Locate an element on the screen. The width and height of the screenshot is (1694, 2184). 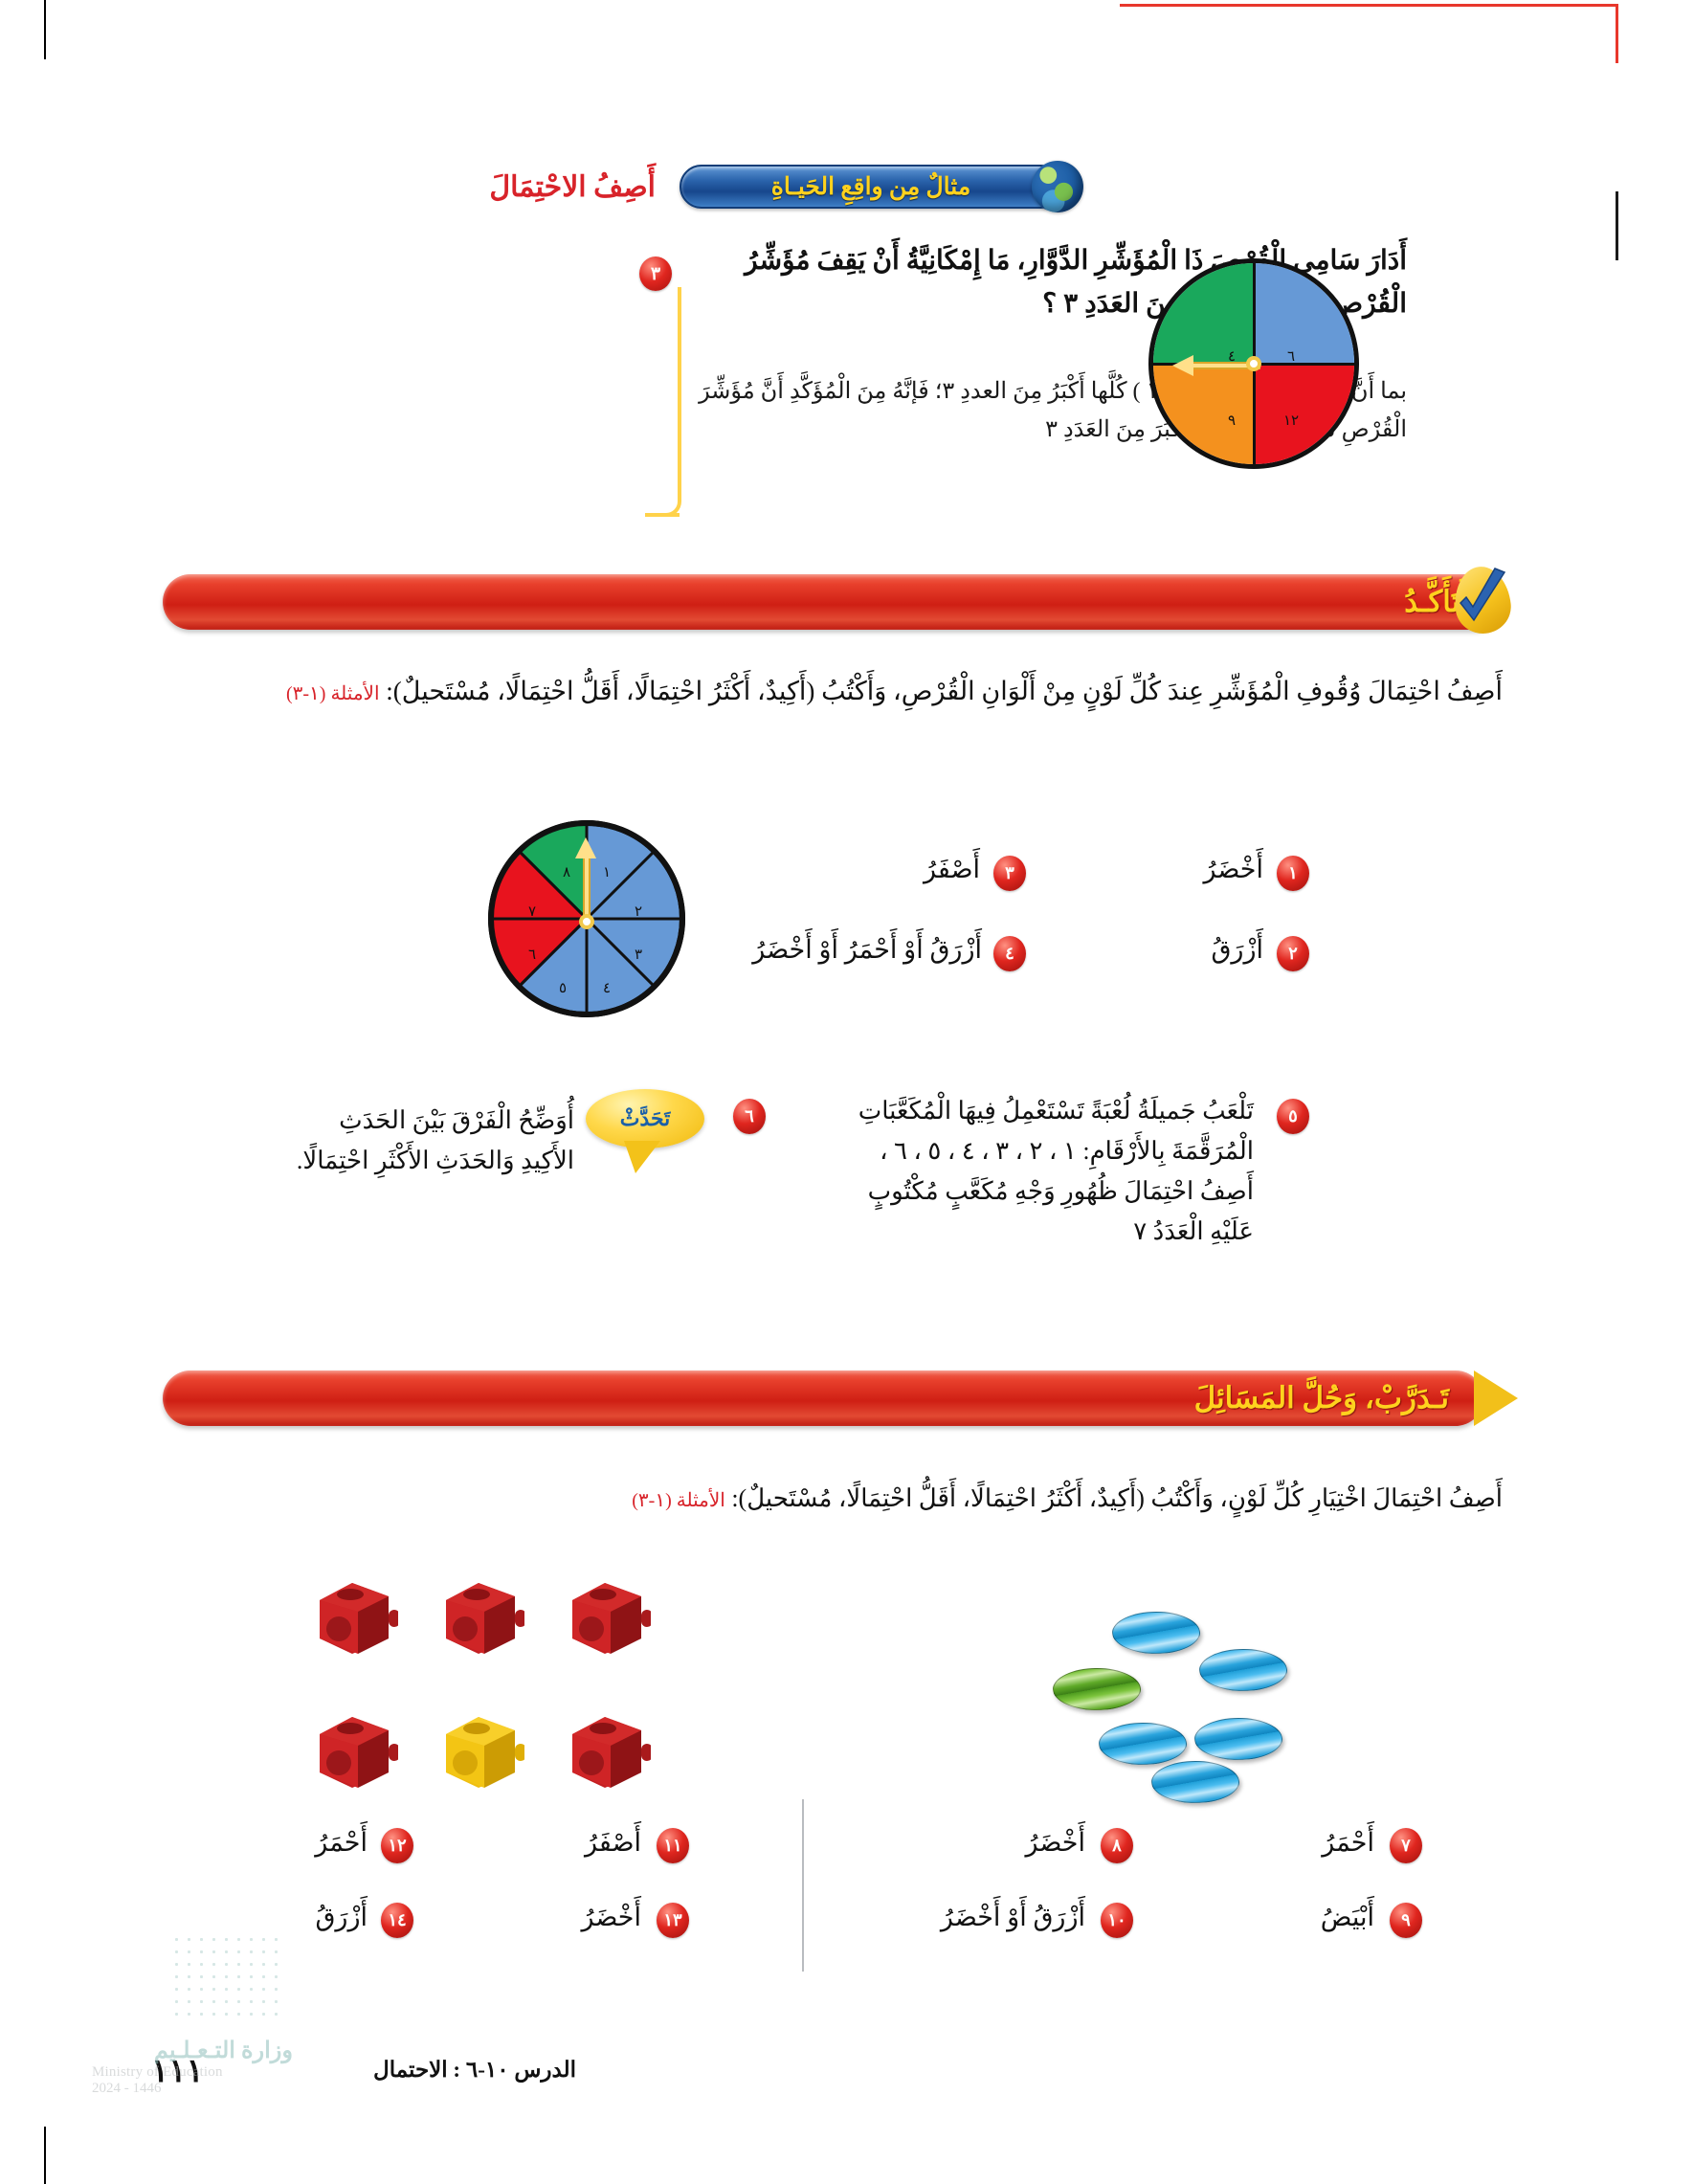
spinner4-hub is located at coordinates (1253, 364).